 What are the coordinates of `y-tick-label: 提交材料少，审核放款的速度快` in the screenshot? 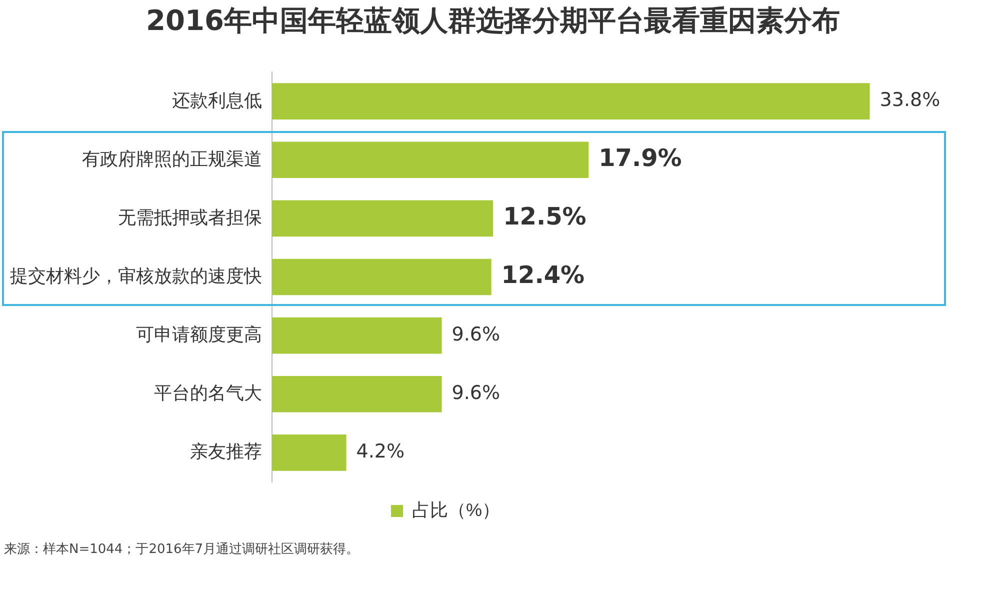 It's located at (136, 276).